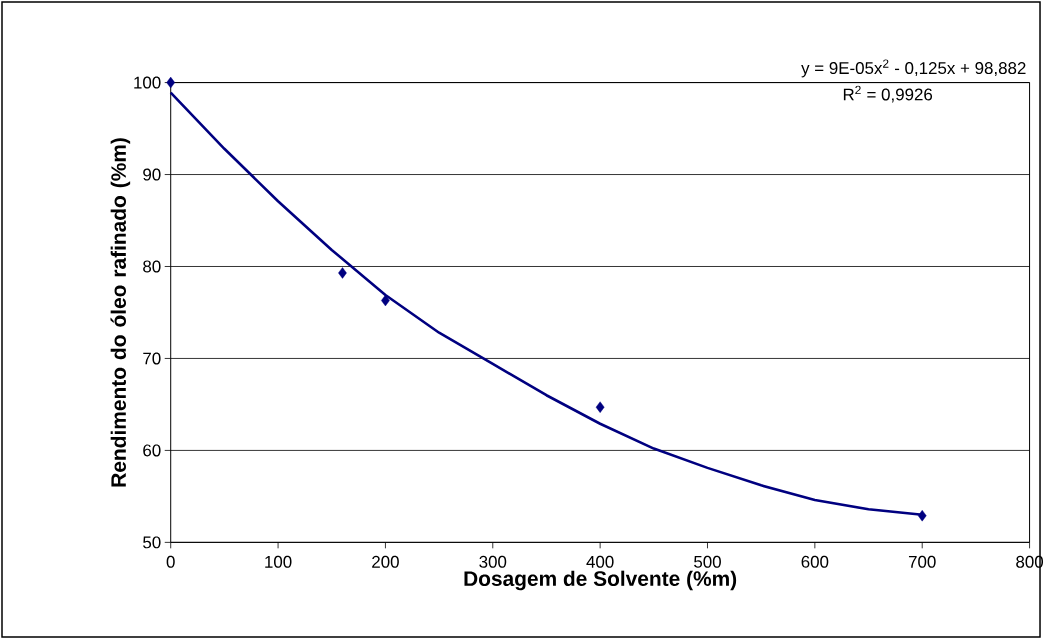 The width and height of the screenshot is (1047, 639). Describe the element at coordinates (815, 561) in the screenshot. I see `x-tick-label: 600` at that location.